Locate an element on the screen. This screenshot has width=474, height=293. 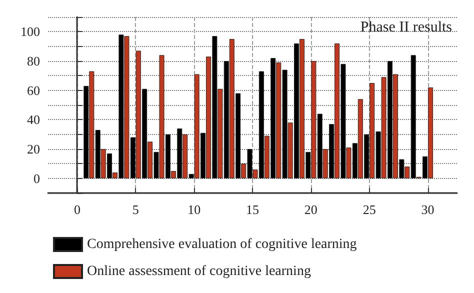
x-tick-label: 25 is located at coordinates (369, 209).